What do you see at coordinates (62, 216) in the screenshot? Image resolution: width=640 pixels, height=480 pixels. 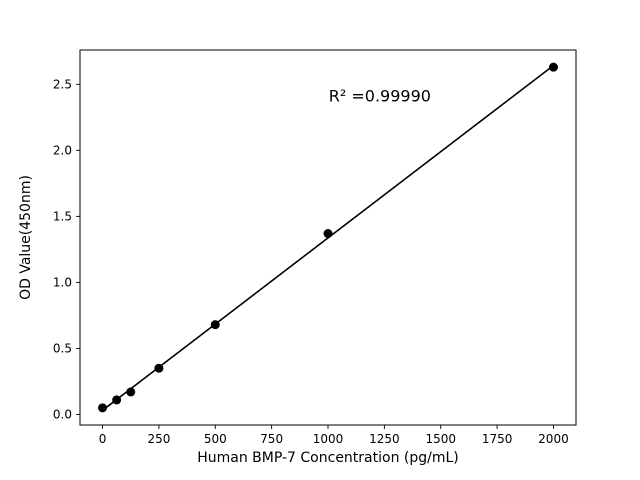 I see `y-tick-label: 1.5` at bounding box center [62, 216].